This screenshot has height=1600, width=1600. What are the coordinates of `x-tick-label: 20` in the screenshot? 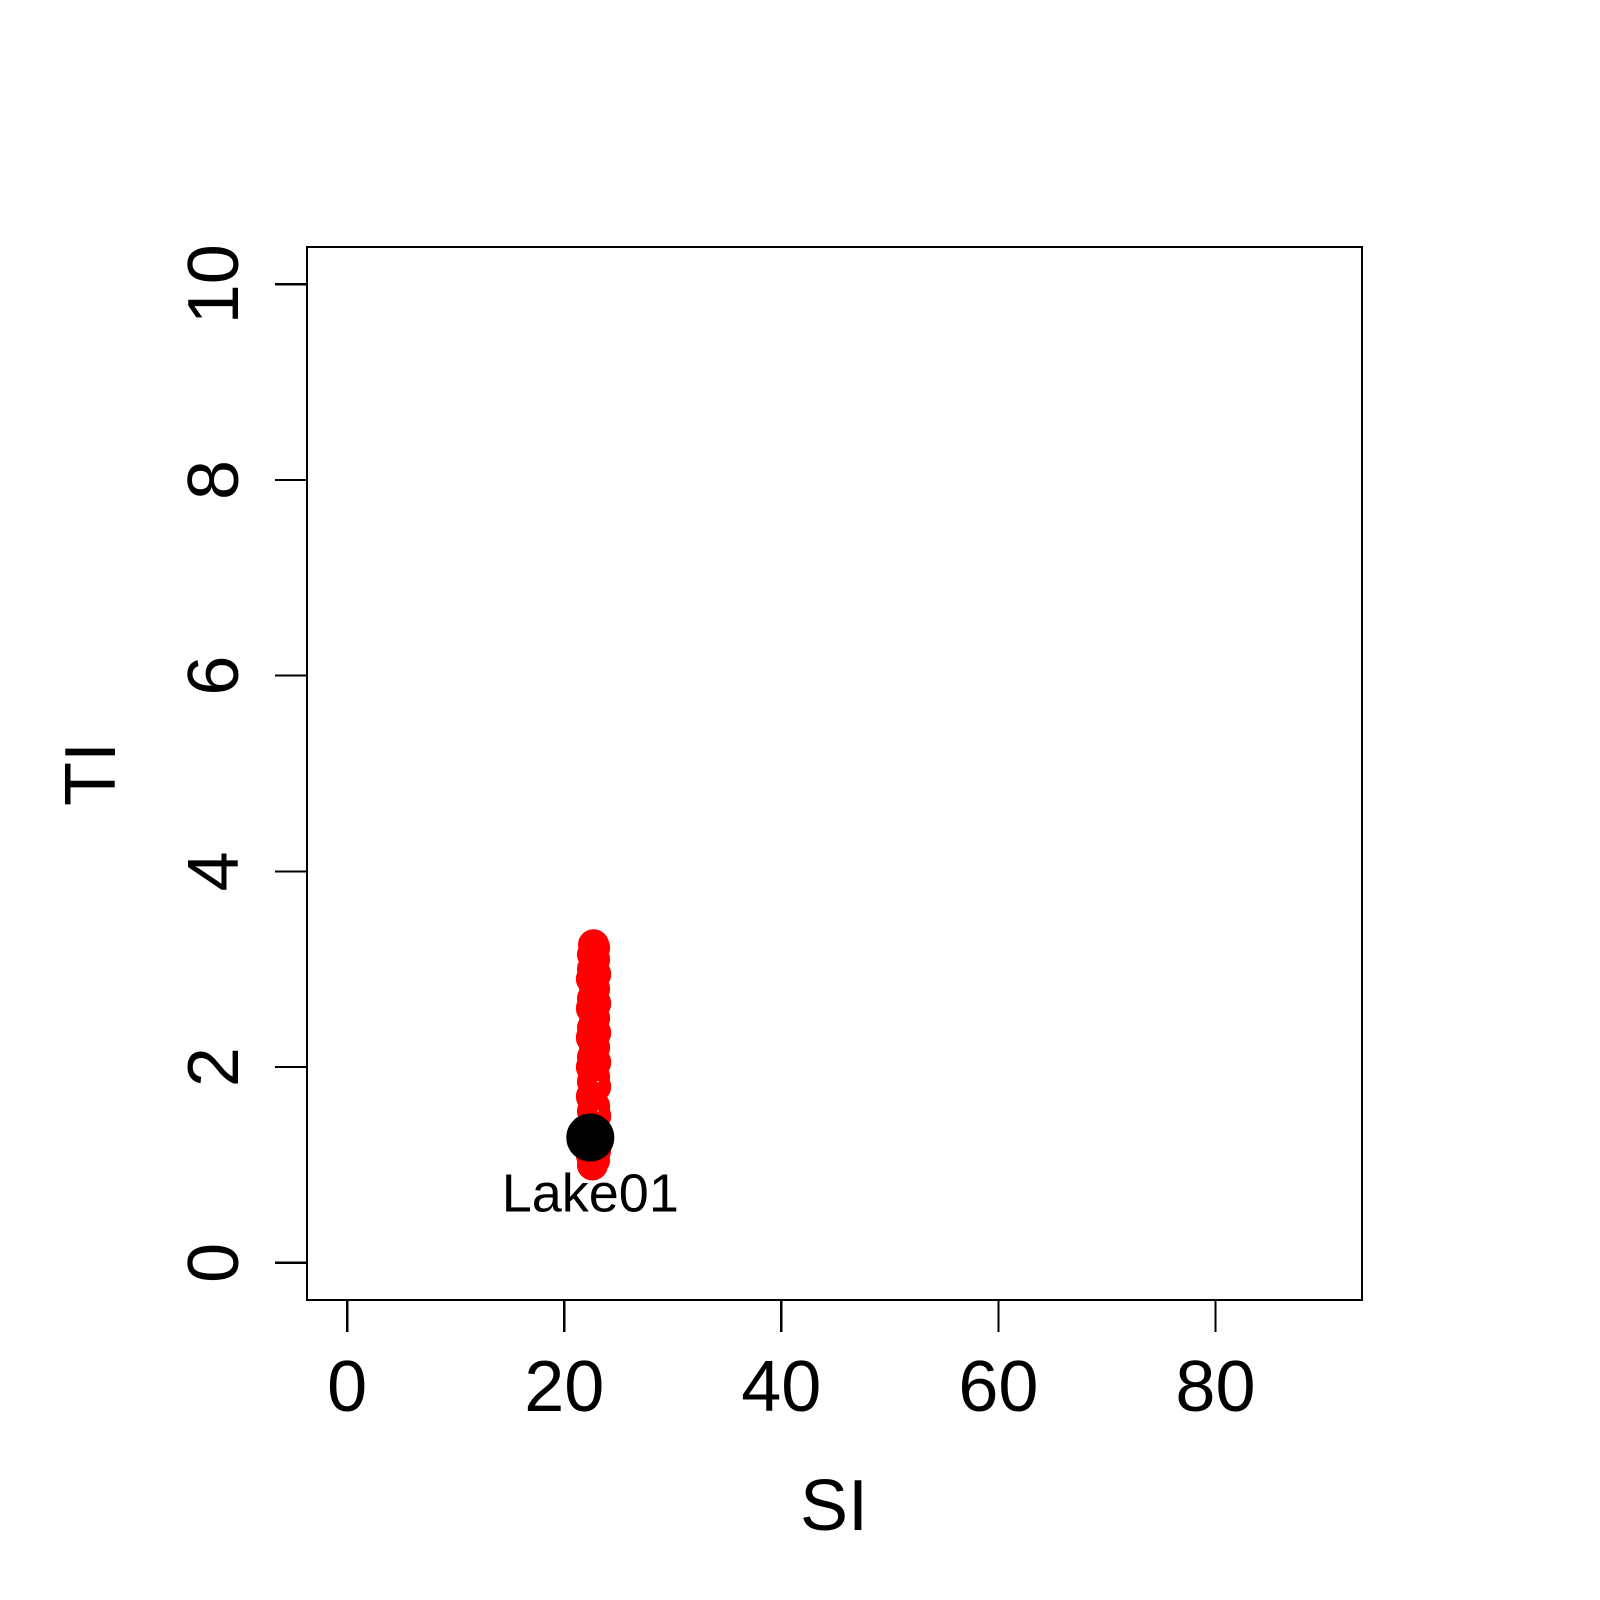 It's located at (564, 1387).